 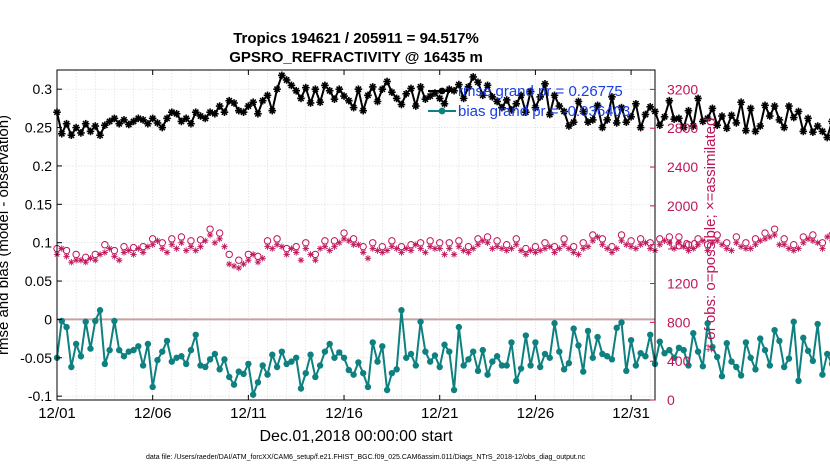 I want to click on y-left-tick-label: 0.3, so click(x=43, y=89).